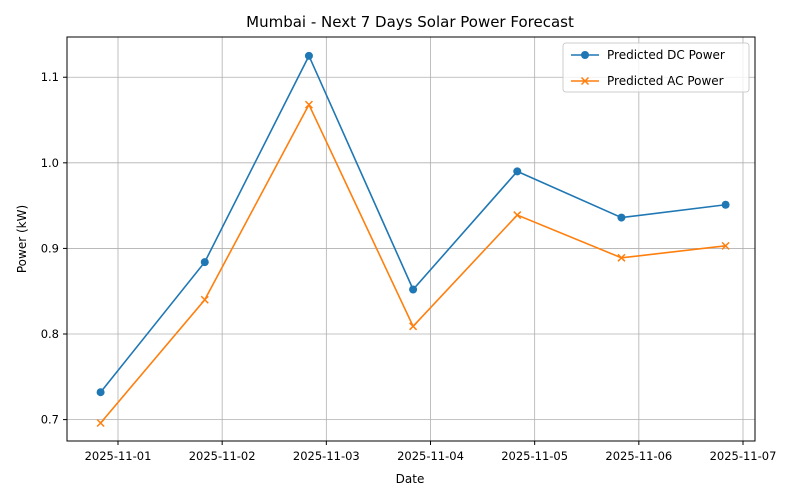 The image size is (800, 500). Describe the element at coordinates (50, 248) in the screenshot. I see `y-tick-label: 0.9` at that location.